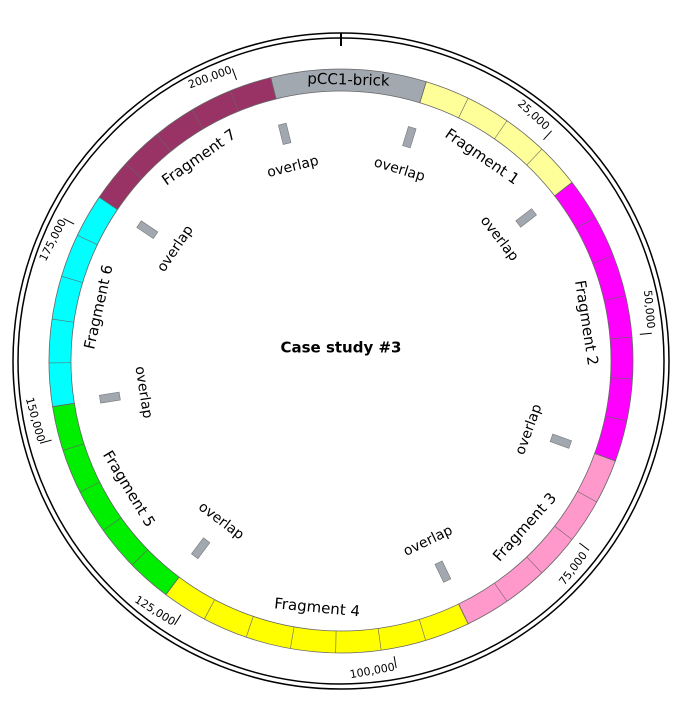 The height and width of the screenshot is (706, 678). I want to click on segment-label: pCC1-brick, so click(348, 80).